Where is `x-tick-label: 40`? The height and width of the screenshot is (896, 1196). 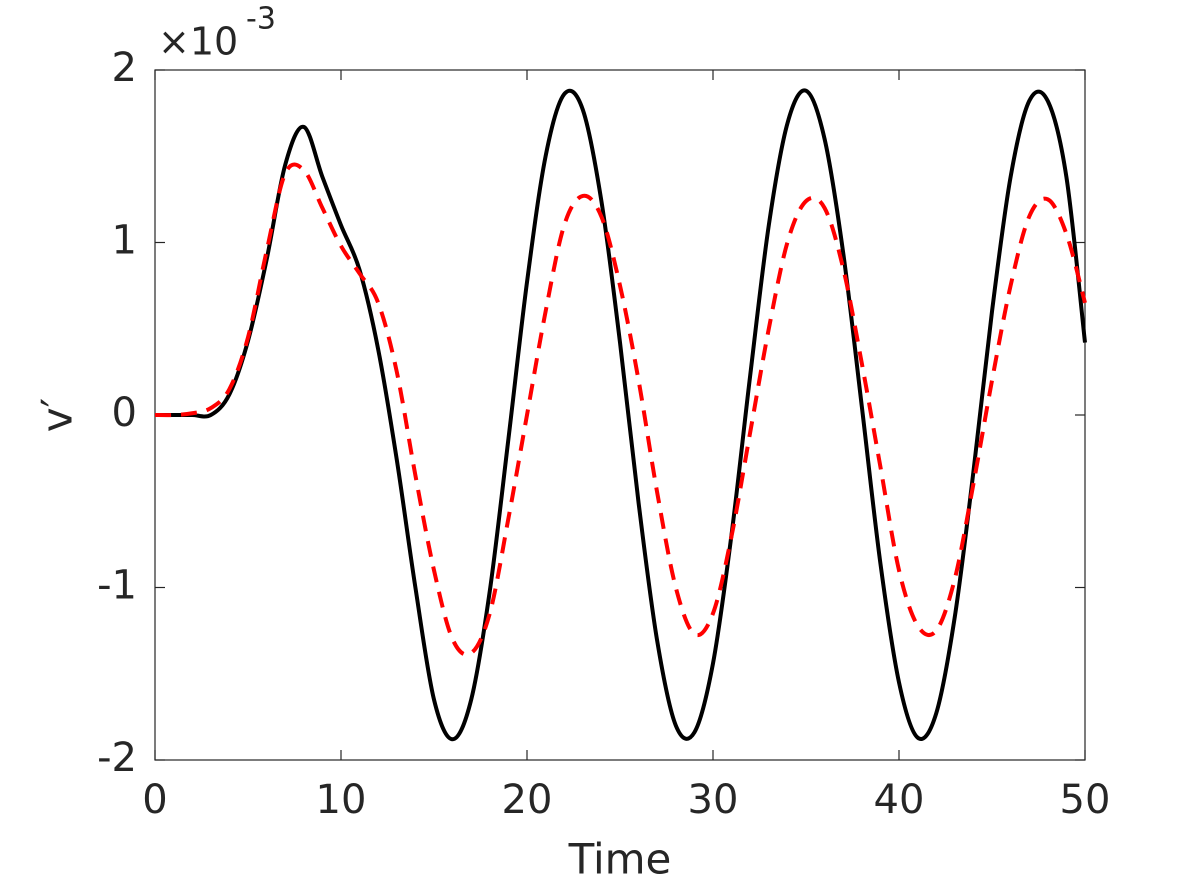
x-tick-label: 40 is located at coordinates (899, 800).